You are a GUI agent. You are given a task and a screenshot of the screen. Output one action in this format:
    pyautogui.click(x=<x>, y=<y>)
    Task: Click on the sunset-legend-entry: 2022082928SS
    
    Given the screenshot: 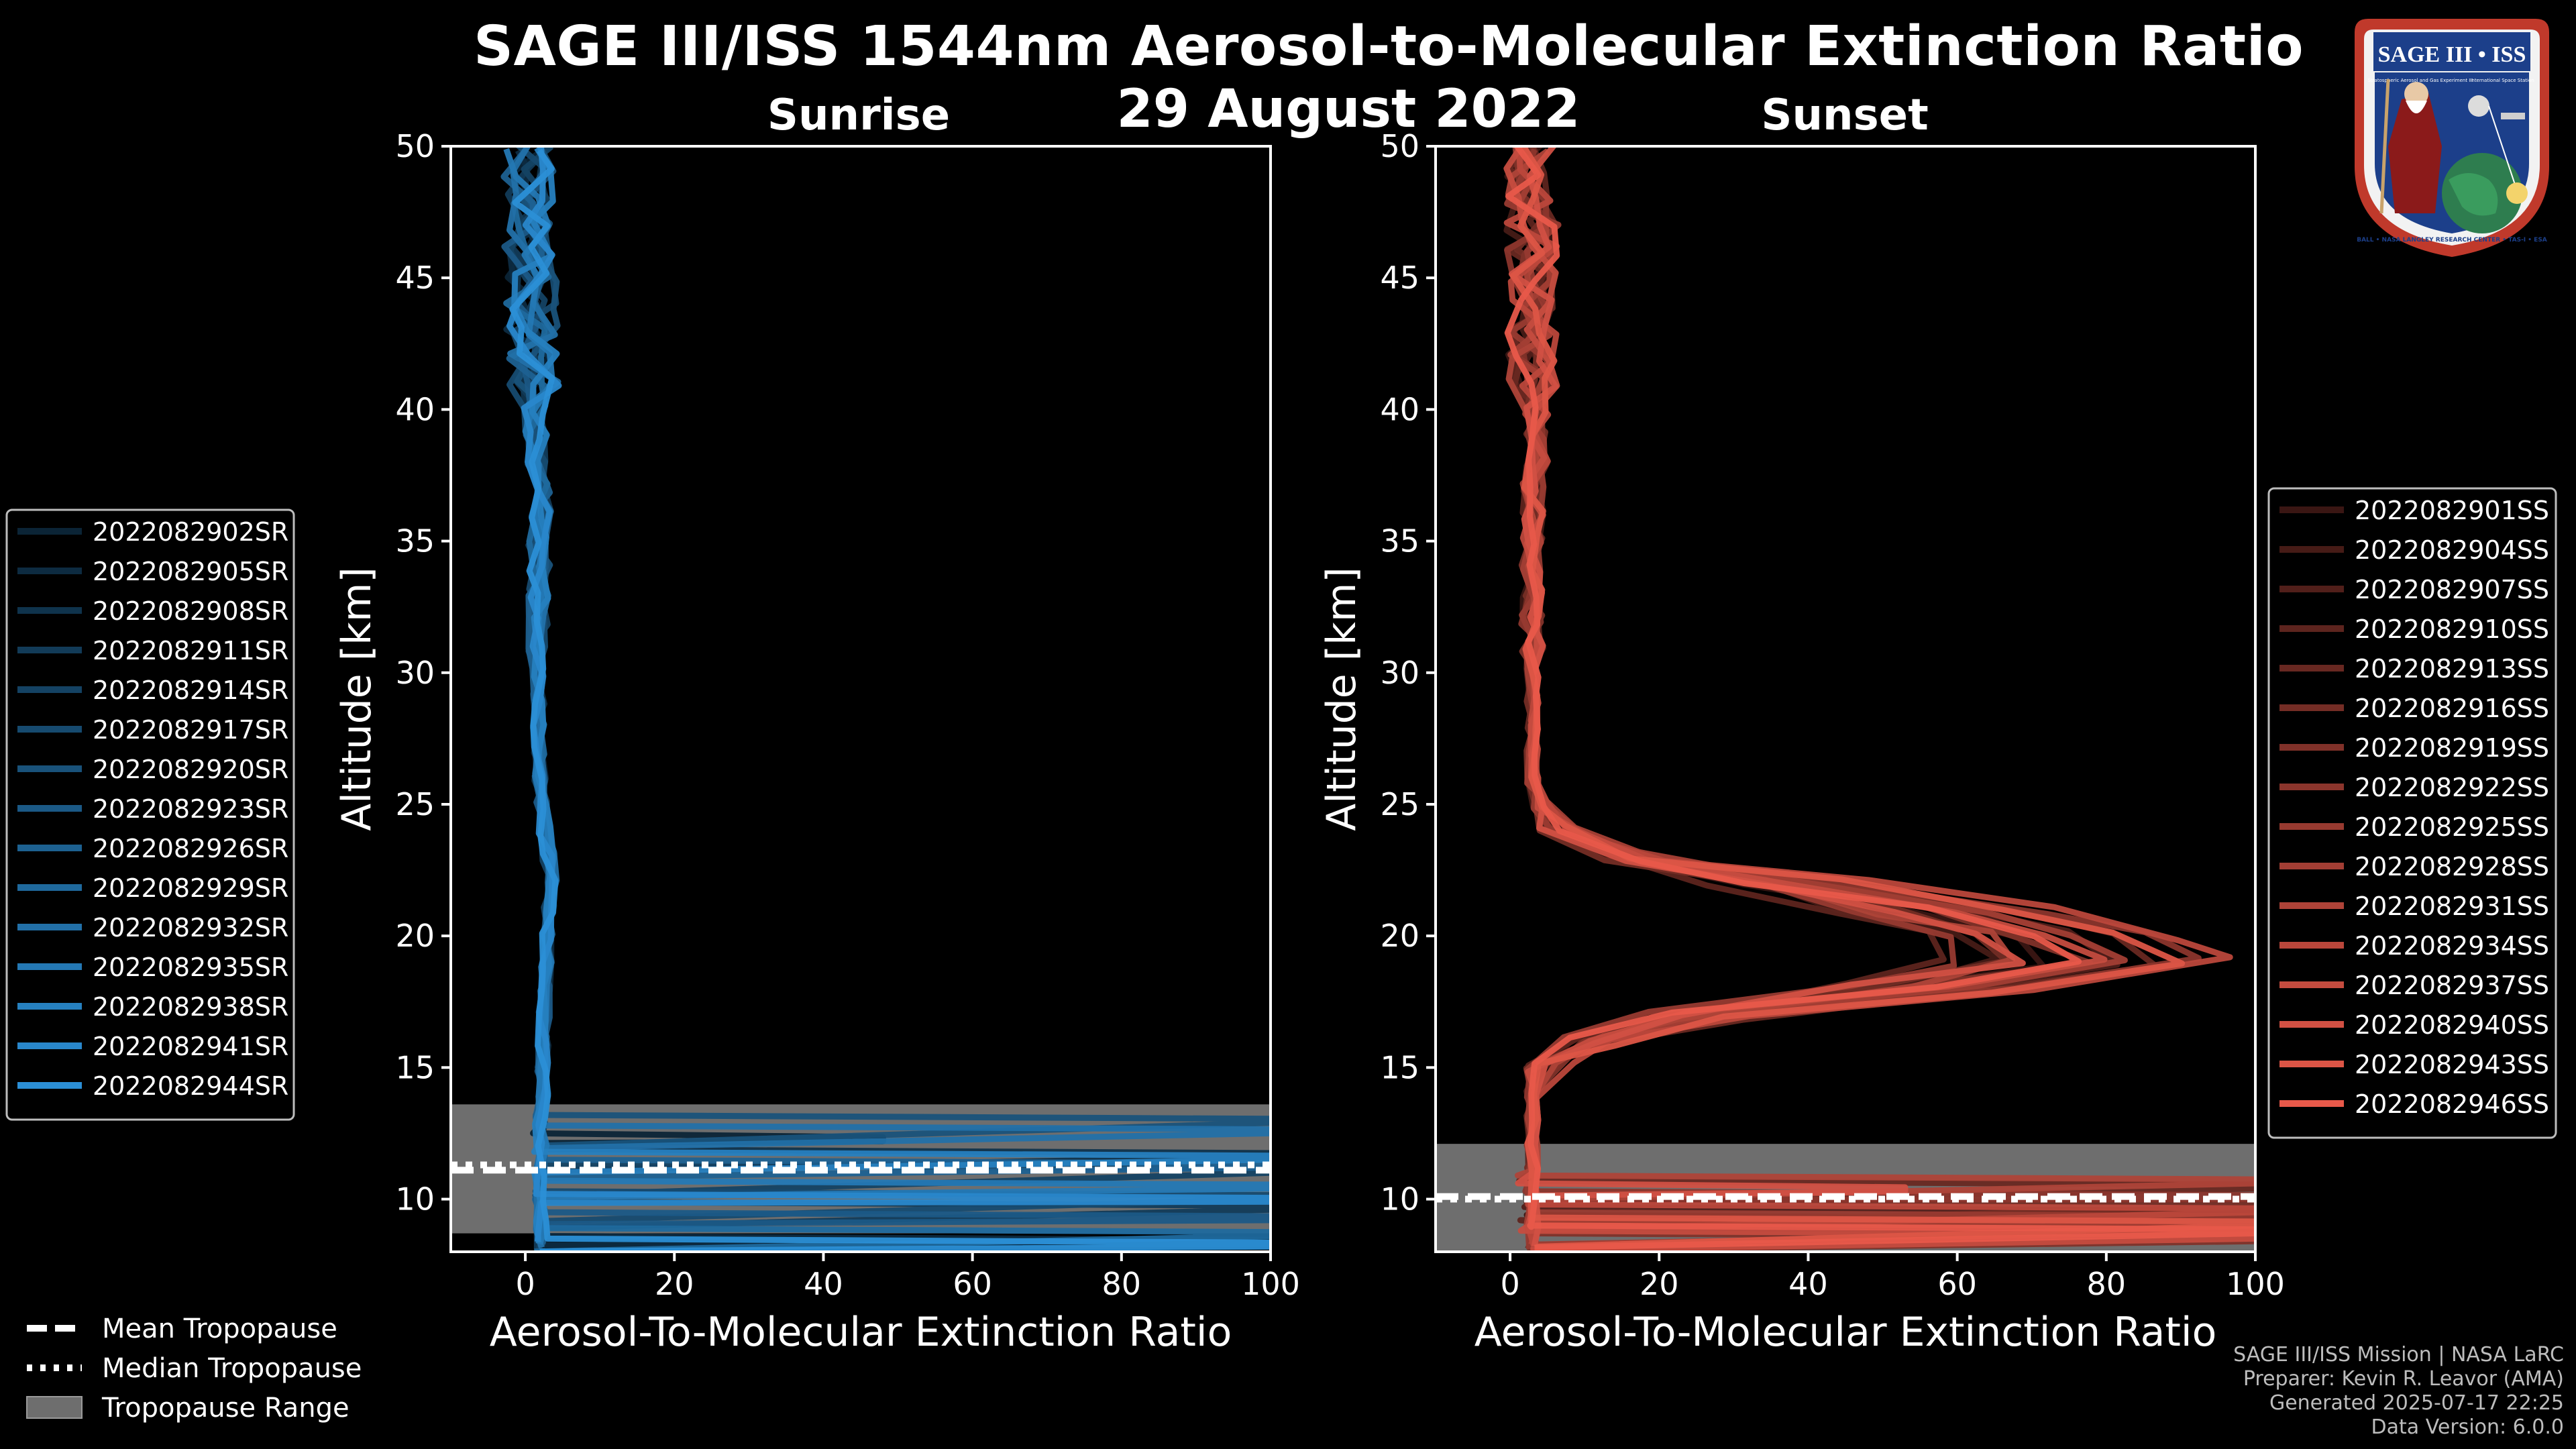 What is the action you would take?
    pyautogui.click(x=2452, y=866)
    